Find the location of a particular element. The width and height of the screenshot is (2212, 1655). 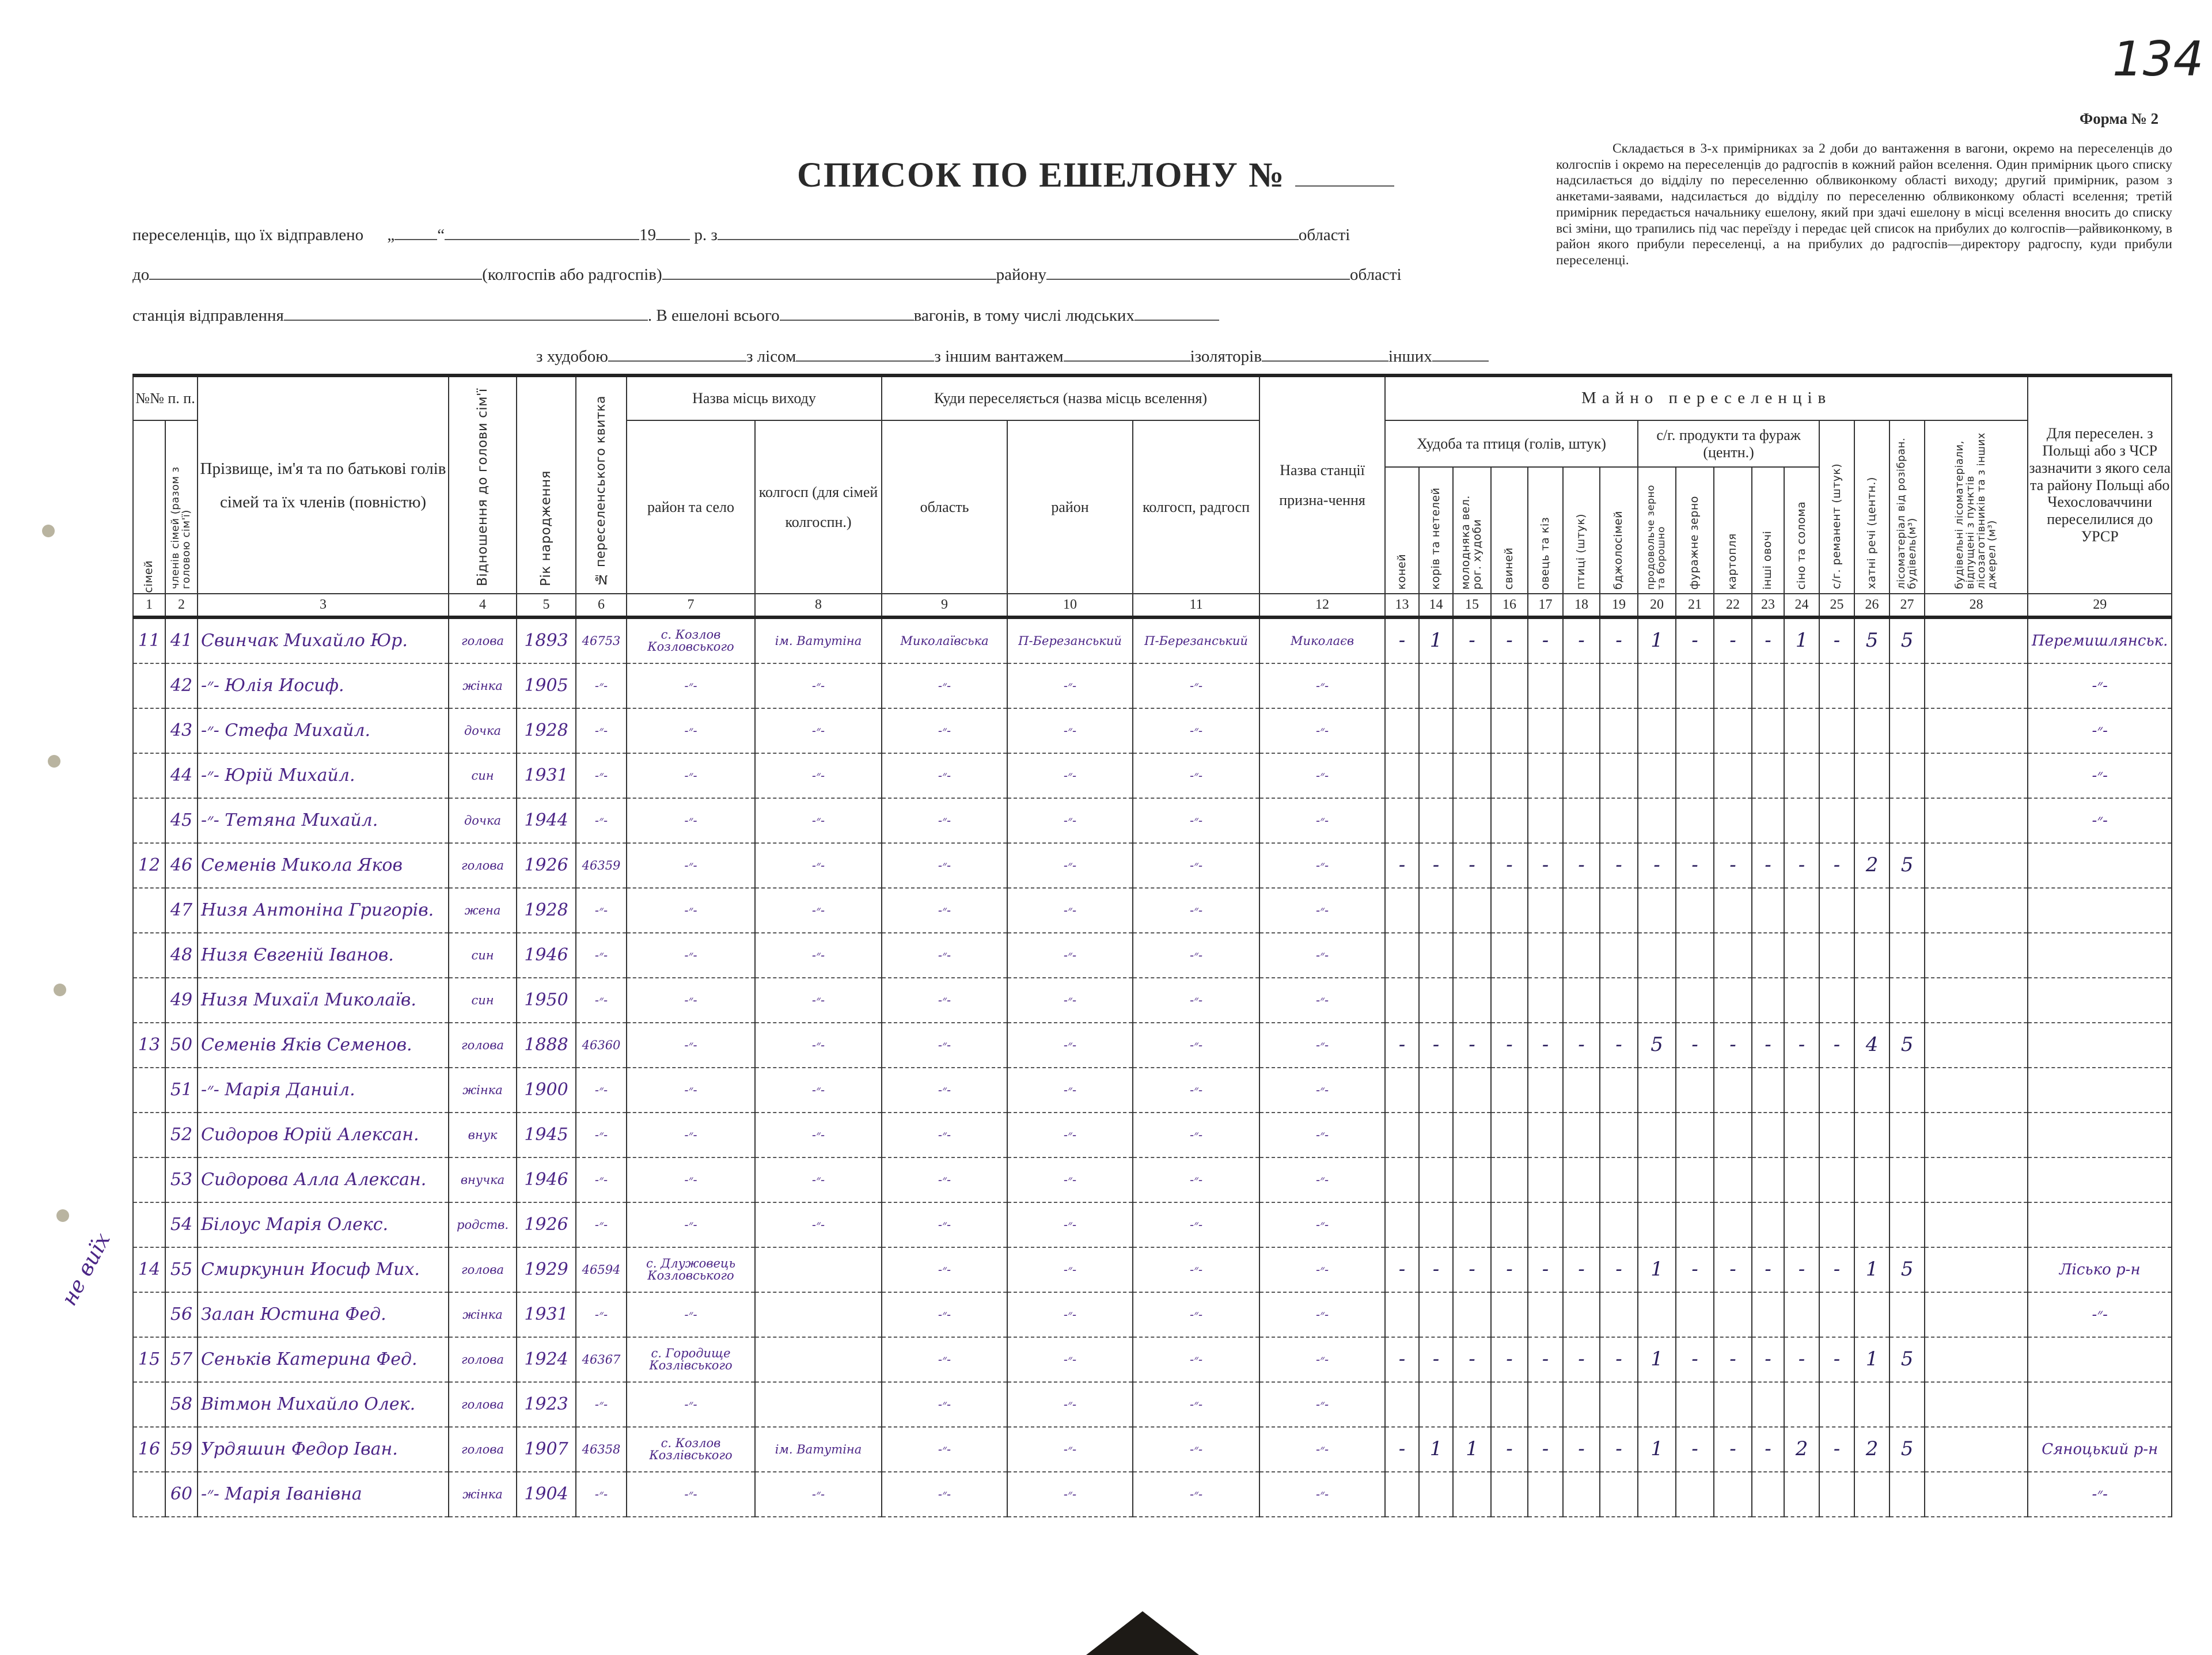

header-vegetables-text: інші овочі is located at coordinates (1767, 560).